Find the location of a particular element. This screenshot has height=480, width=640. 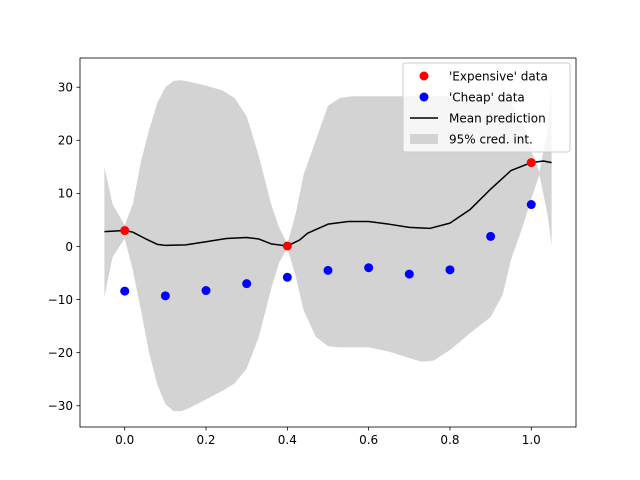

legend-interval-label: 95% cred. int. is located at coordinates (491, 139).